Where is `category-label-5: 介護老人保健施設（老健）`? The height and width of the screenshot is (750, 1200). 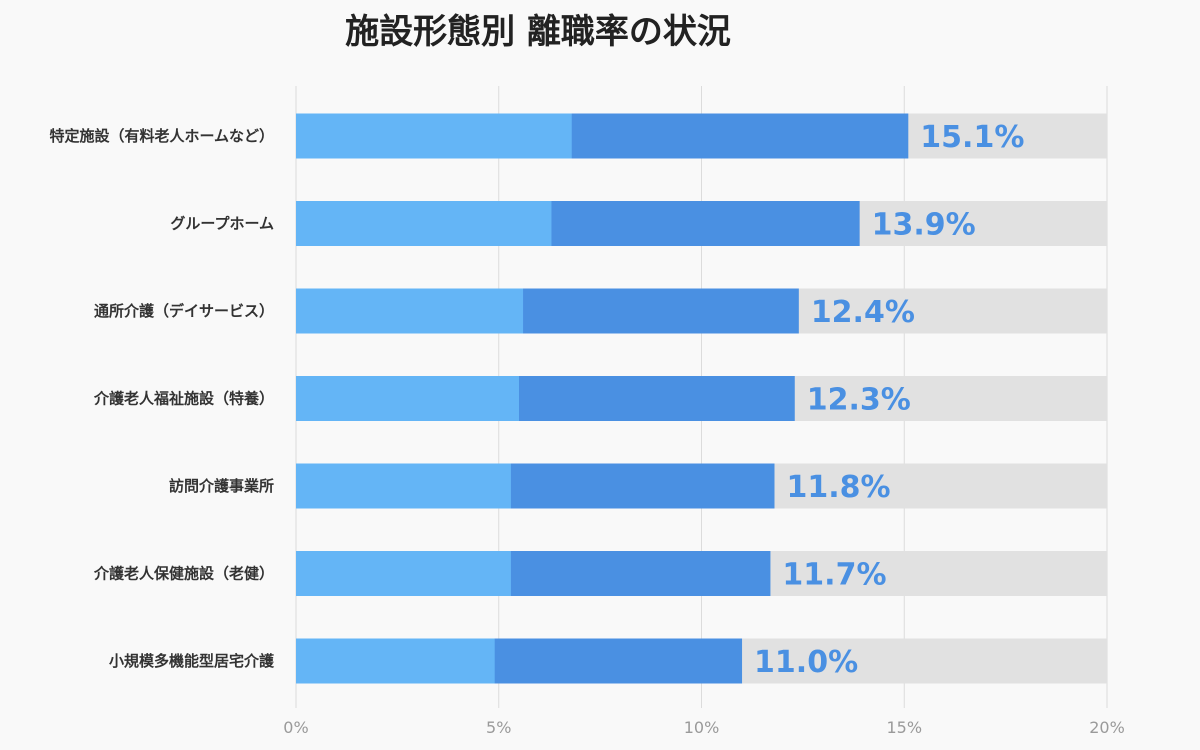
category-label-5: 介護老人保健施設（老健） is located at coordinates (183, 574).